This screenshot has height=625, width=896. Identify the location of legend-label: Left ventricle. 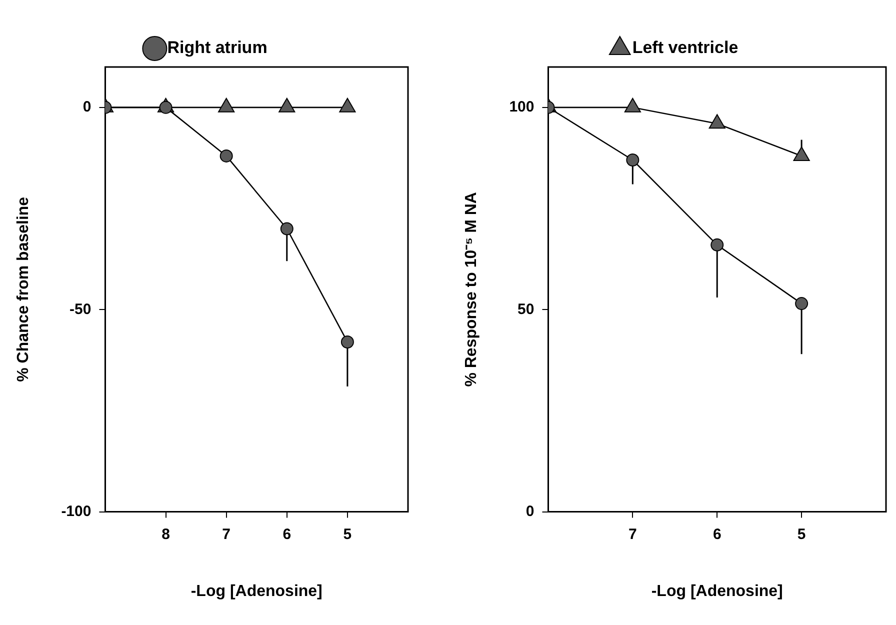
(685, 48).